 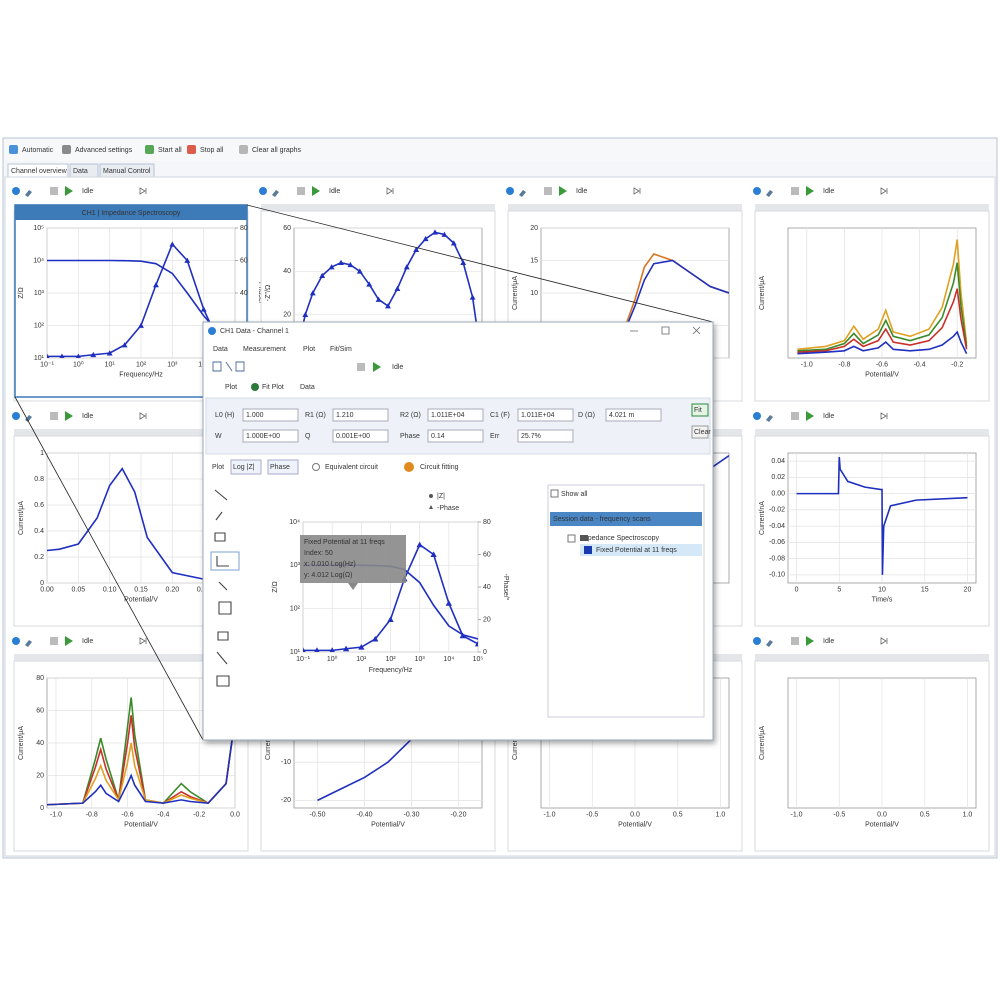 I want to click on plot-option: Circuit fitting, so click(x=439, y=467).